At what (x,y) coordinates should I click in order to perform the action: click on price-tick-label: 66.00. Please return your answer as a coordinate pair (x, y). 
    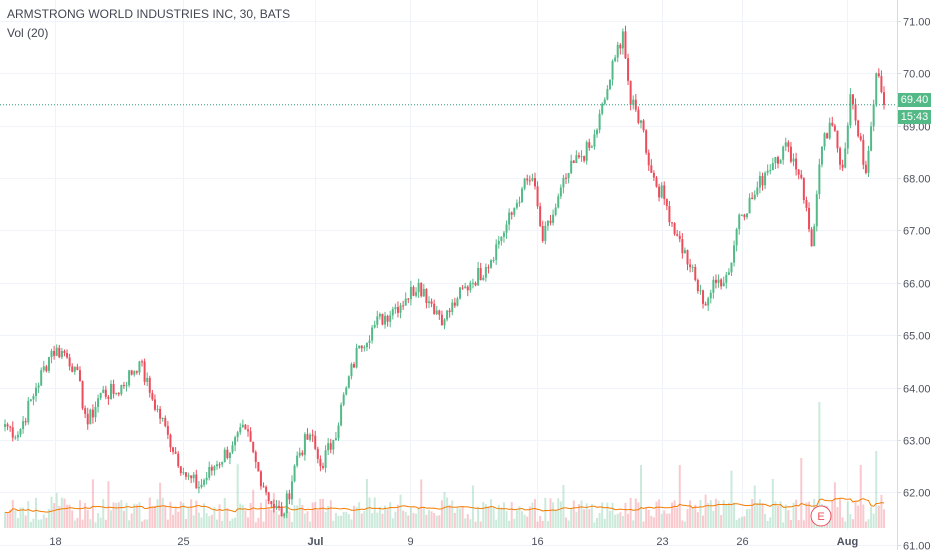
    Looking at the image, I should click on (917, 285).